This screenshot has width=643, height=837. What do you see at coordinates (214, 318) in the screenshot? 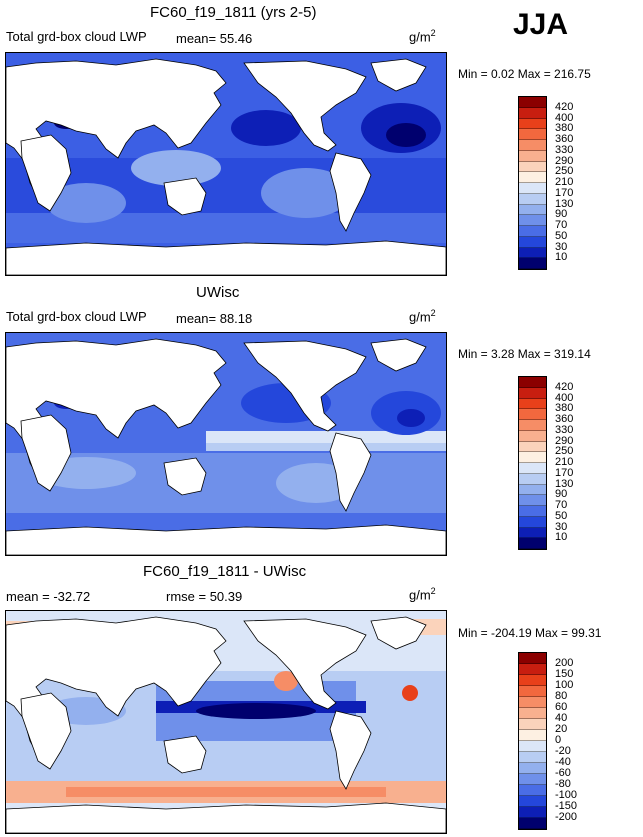
I see `panel2-mean: mean= 88.18` at bounding box center [214, 318].